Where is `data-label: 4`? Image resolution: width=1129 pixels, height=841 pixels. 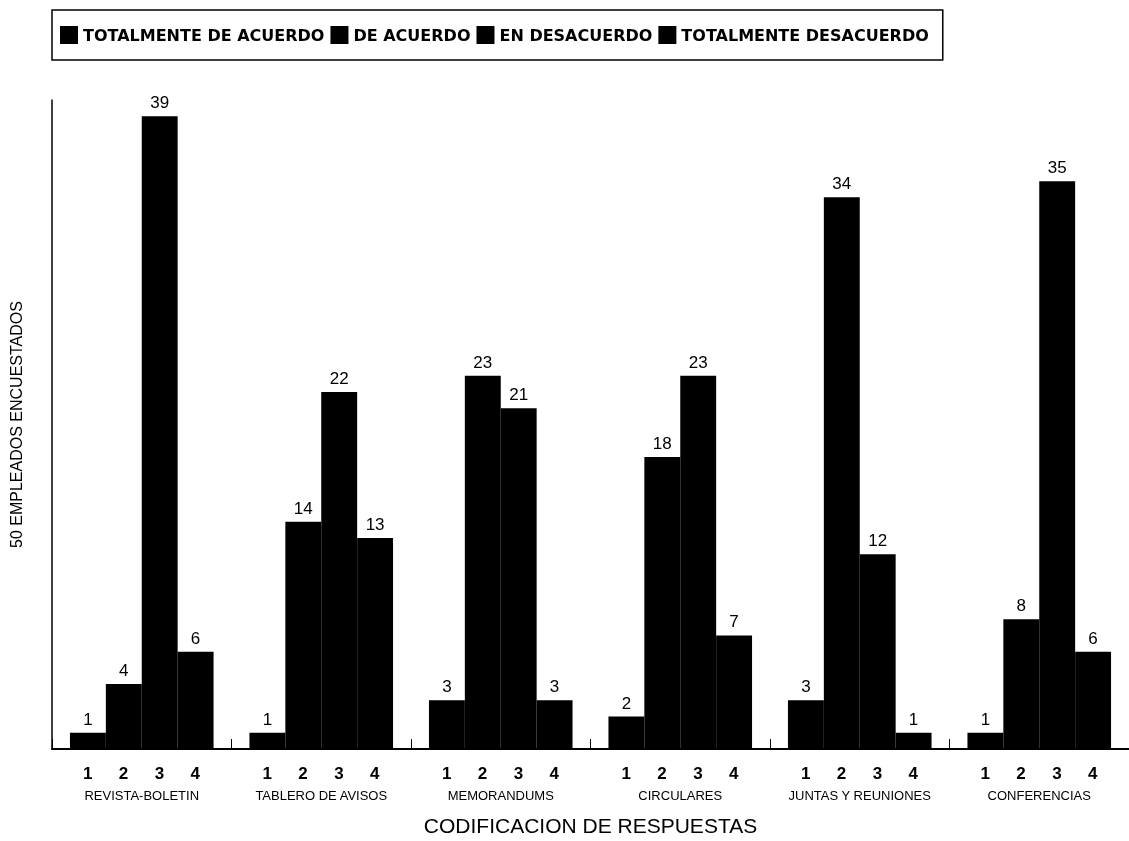
data-label: 4 is located at coordinates (124, 671).